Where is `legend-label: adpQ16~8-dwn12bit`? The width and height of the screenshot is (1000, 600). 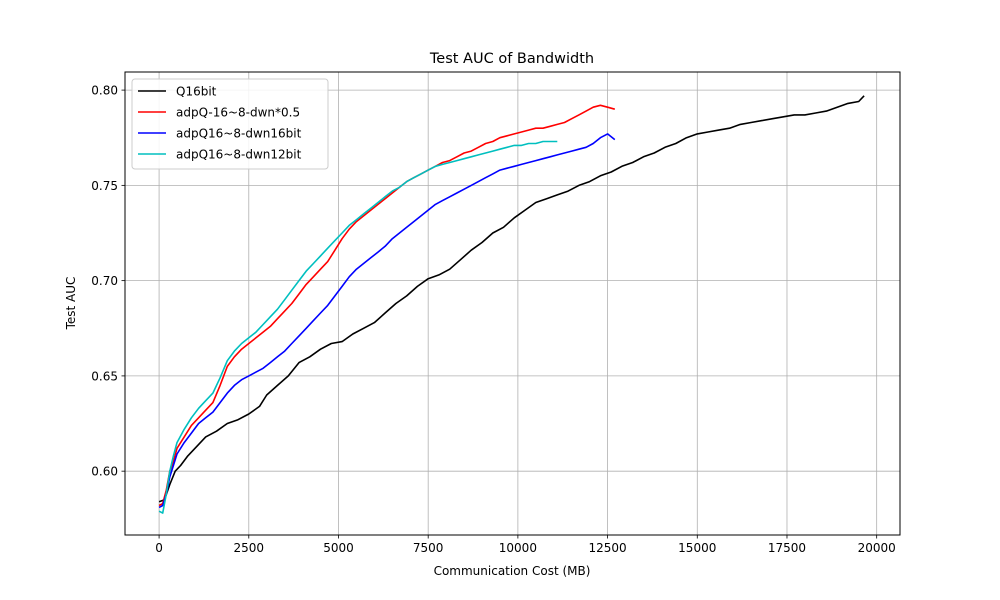 legend-label: adpQ16~8-dwn12bit is located at coordinates (239, 155).